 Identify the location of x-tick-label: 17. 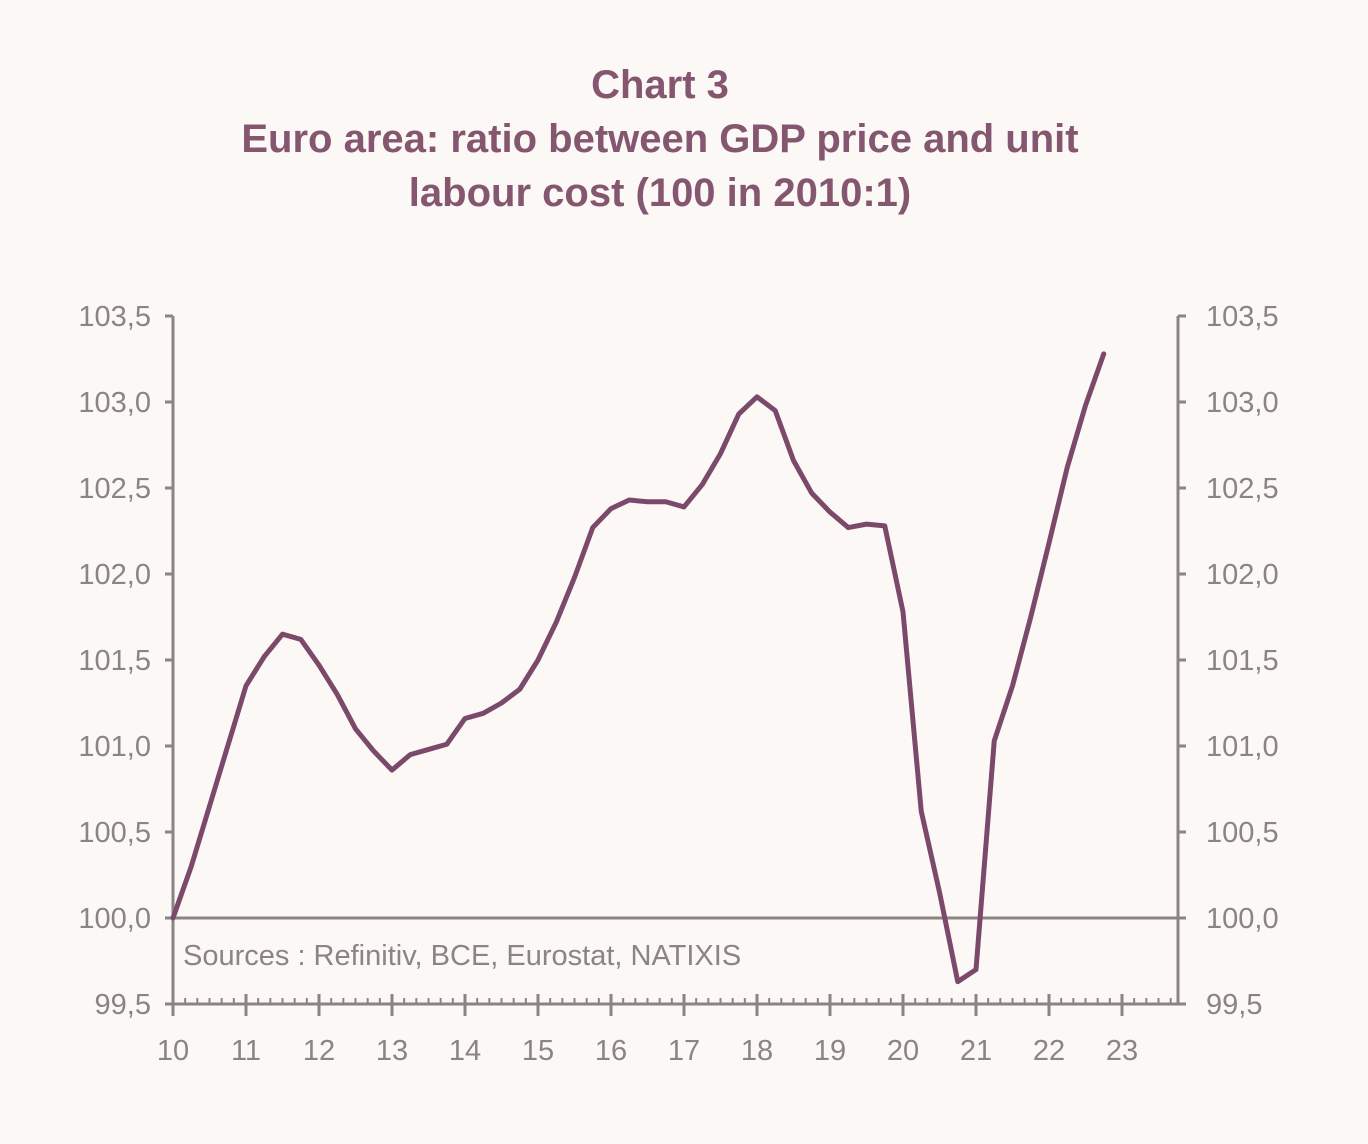
(684, 1051).